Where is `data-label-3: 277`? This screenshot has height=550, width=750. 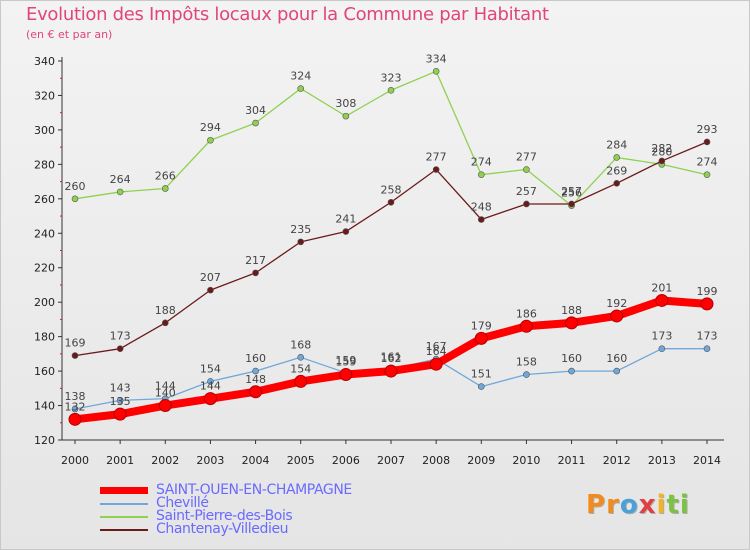 data-label-3: 277 is located at coordinates (436, 157).